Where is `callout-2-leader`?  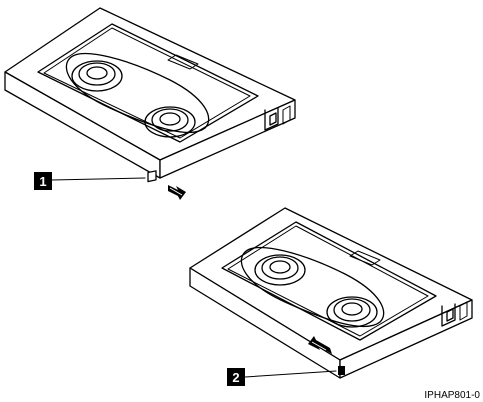
callout-2-leader is located at coordinates (290, 374).